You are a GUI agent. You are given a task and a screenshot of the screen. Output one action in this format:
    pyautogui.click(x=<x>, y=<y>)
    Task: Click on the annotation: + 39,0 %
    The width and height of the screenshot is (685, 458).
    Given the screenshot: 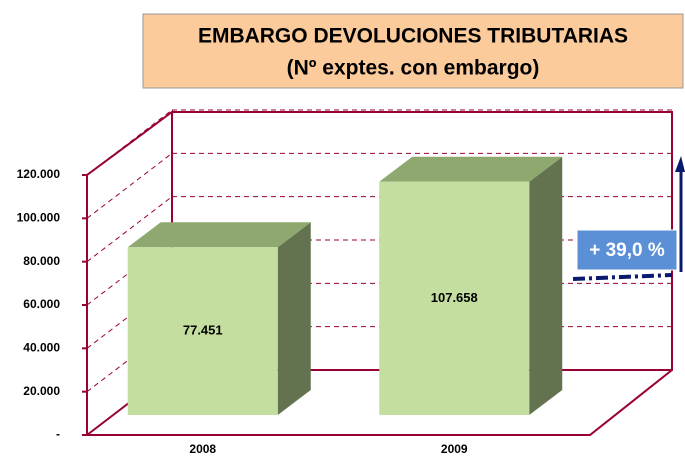 What is the action you would take?
    pyautogui.click(x=627, y=250)
    